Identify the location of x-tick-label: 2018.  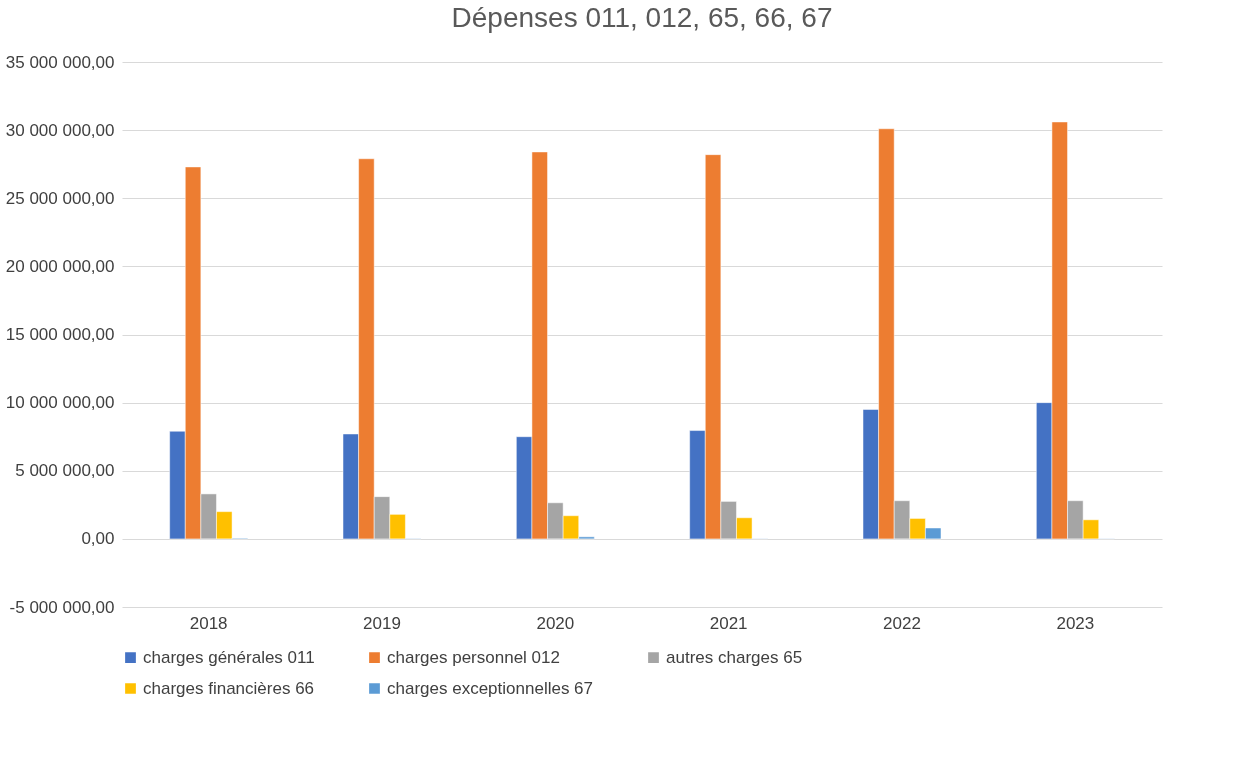
(208, 623).